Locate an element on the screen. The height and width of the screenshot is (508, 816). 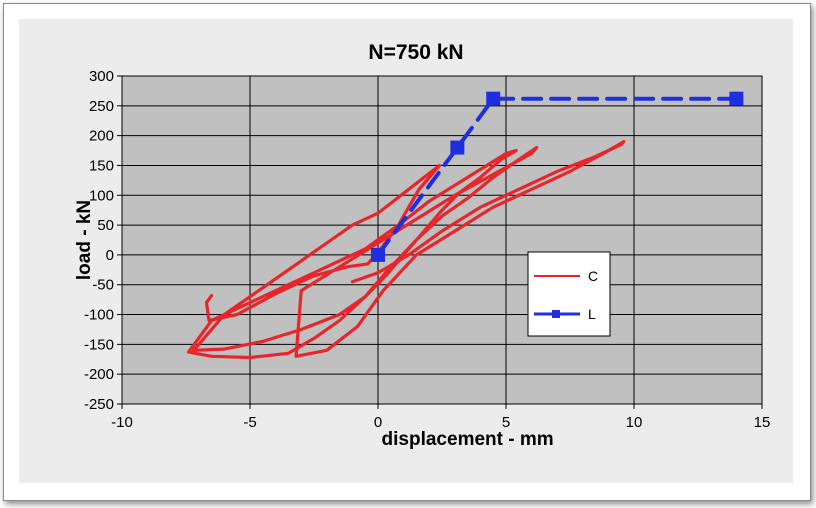
x-tick-label: 0 is located at coordinates (378, 422).